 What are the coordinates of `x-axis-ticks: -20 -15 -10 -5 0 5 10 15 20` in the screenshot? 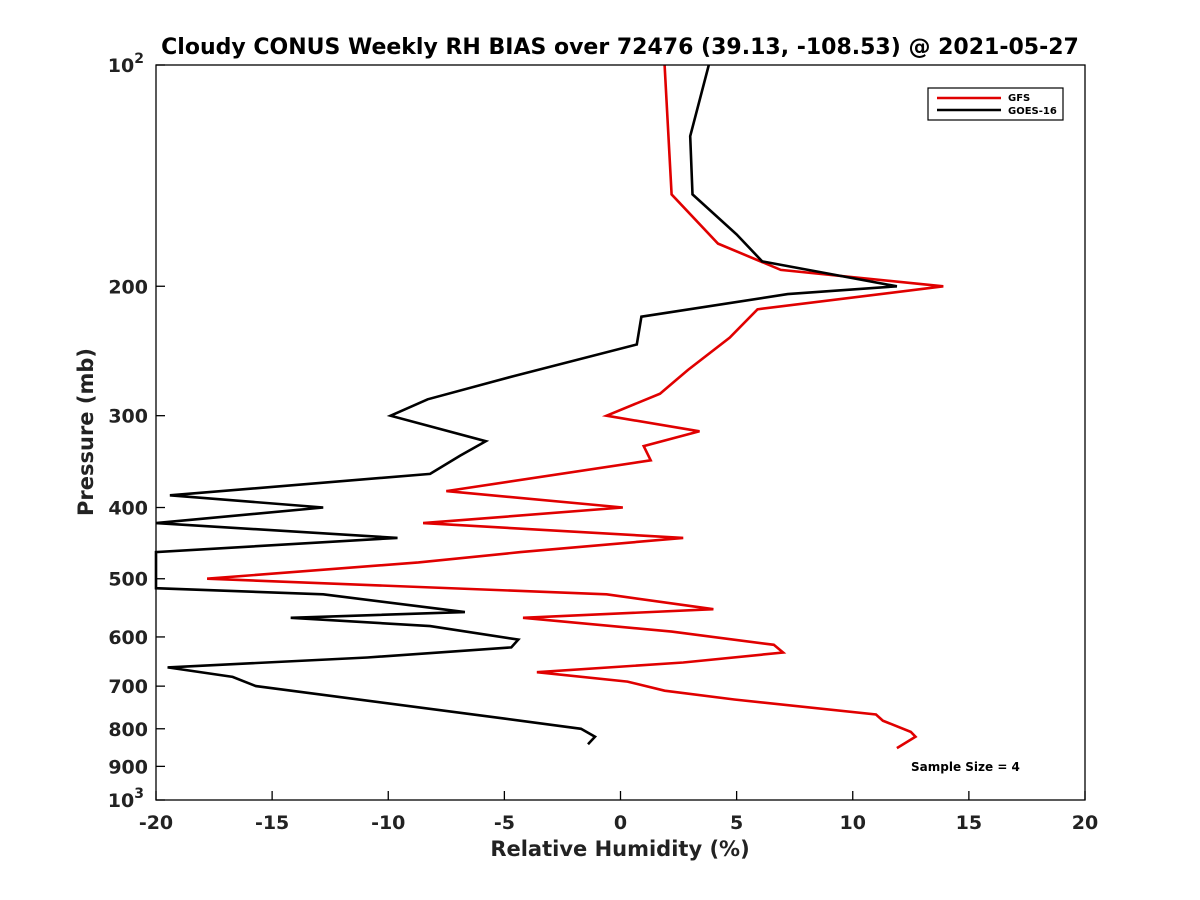 It's located at (618, 812).